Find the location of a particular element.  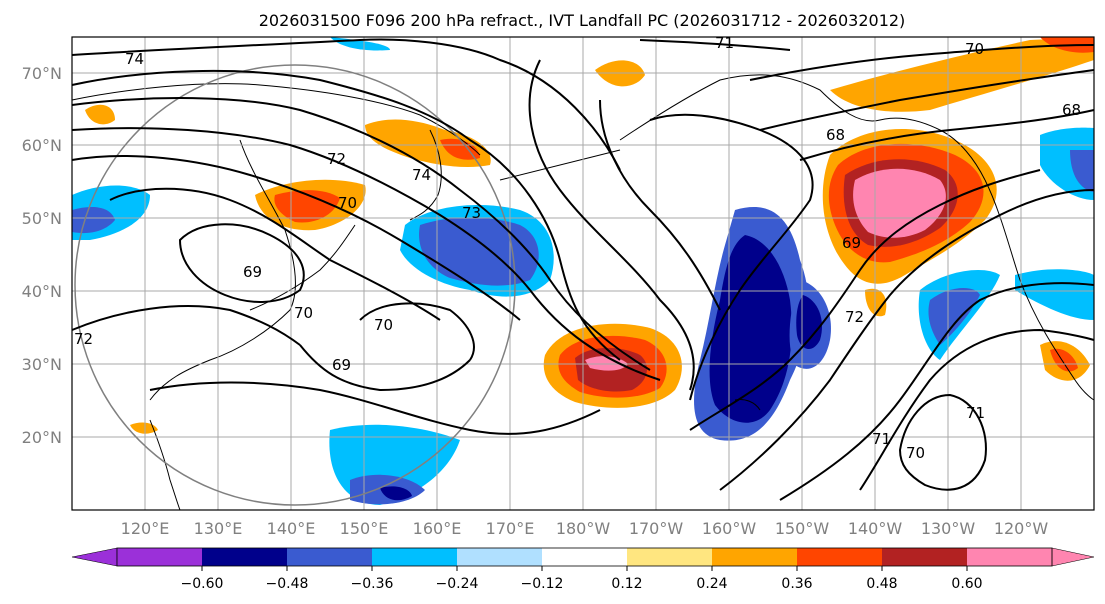

coastline-asia-east is located at coordinates (222, 270).